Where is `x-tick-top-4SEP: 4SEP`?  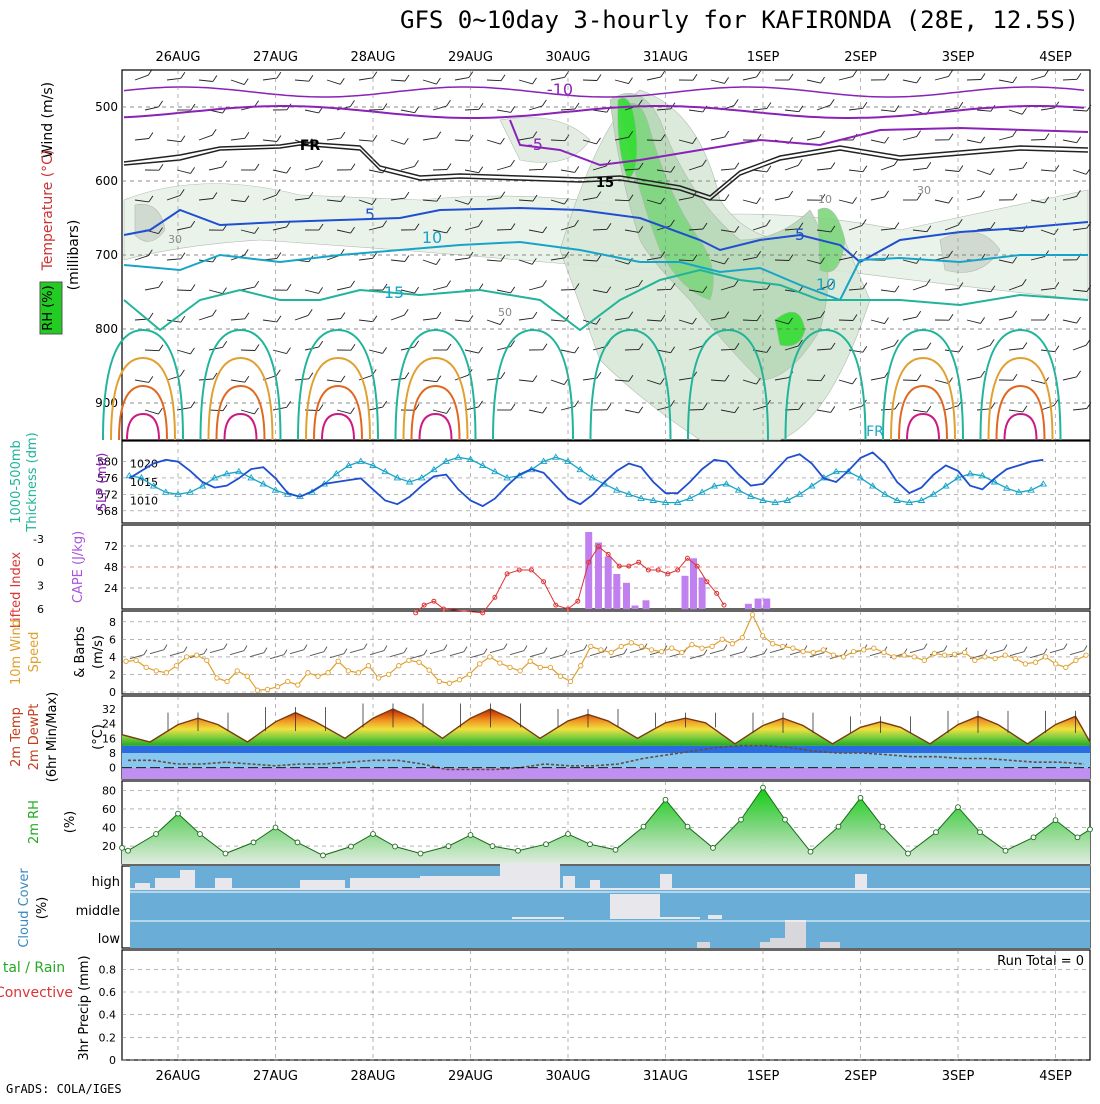
x-tick-top-4SEP: 4SEP is located at coordinates (1055, 57).